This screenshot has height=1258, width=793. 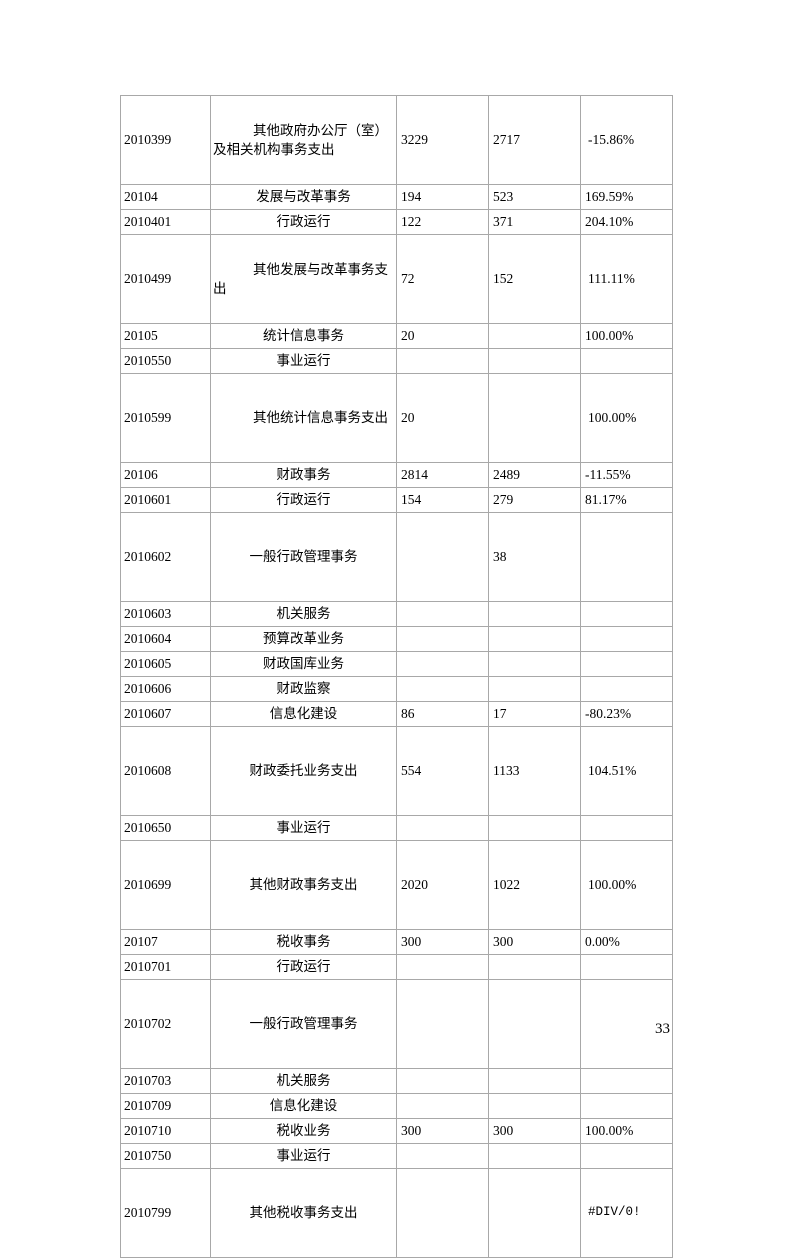 What do you see at coordinates (148, 1106) in the screenshot?
I see `row-code: 2010709` at bounding box center [148, 1106].